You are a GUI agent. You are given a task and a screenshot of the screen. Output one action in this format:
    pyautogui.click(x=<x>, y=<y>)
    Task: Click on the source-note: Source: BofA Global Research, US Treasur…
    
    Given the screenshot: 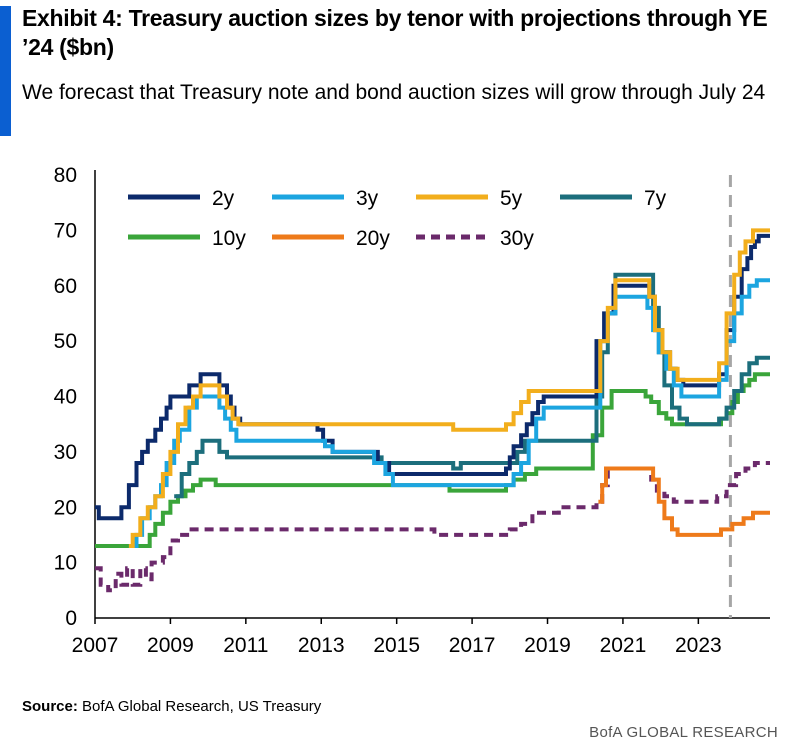 What is the action you would take?
    pyautogui.click(x=171, y=706)
    